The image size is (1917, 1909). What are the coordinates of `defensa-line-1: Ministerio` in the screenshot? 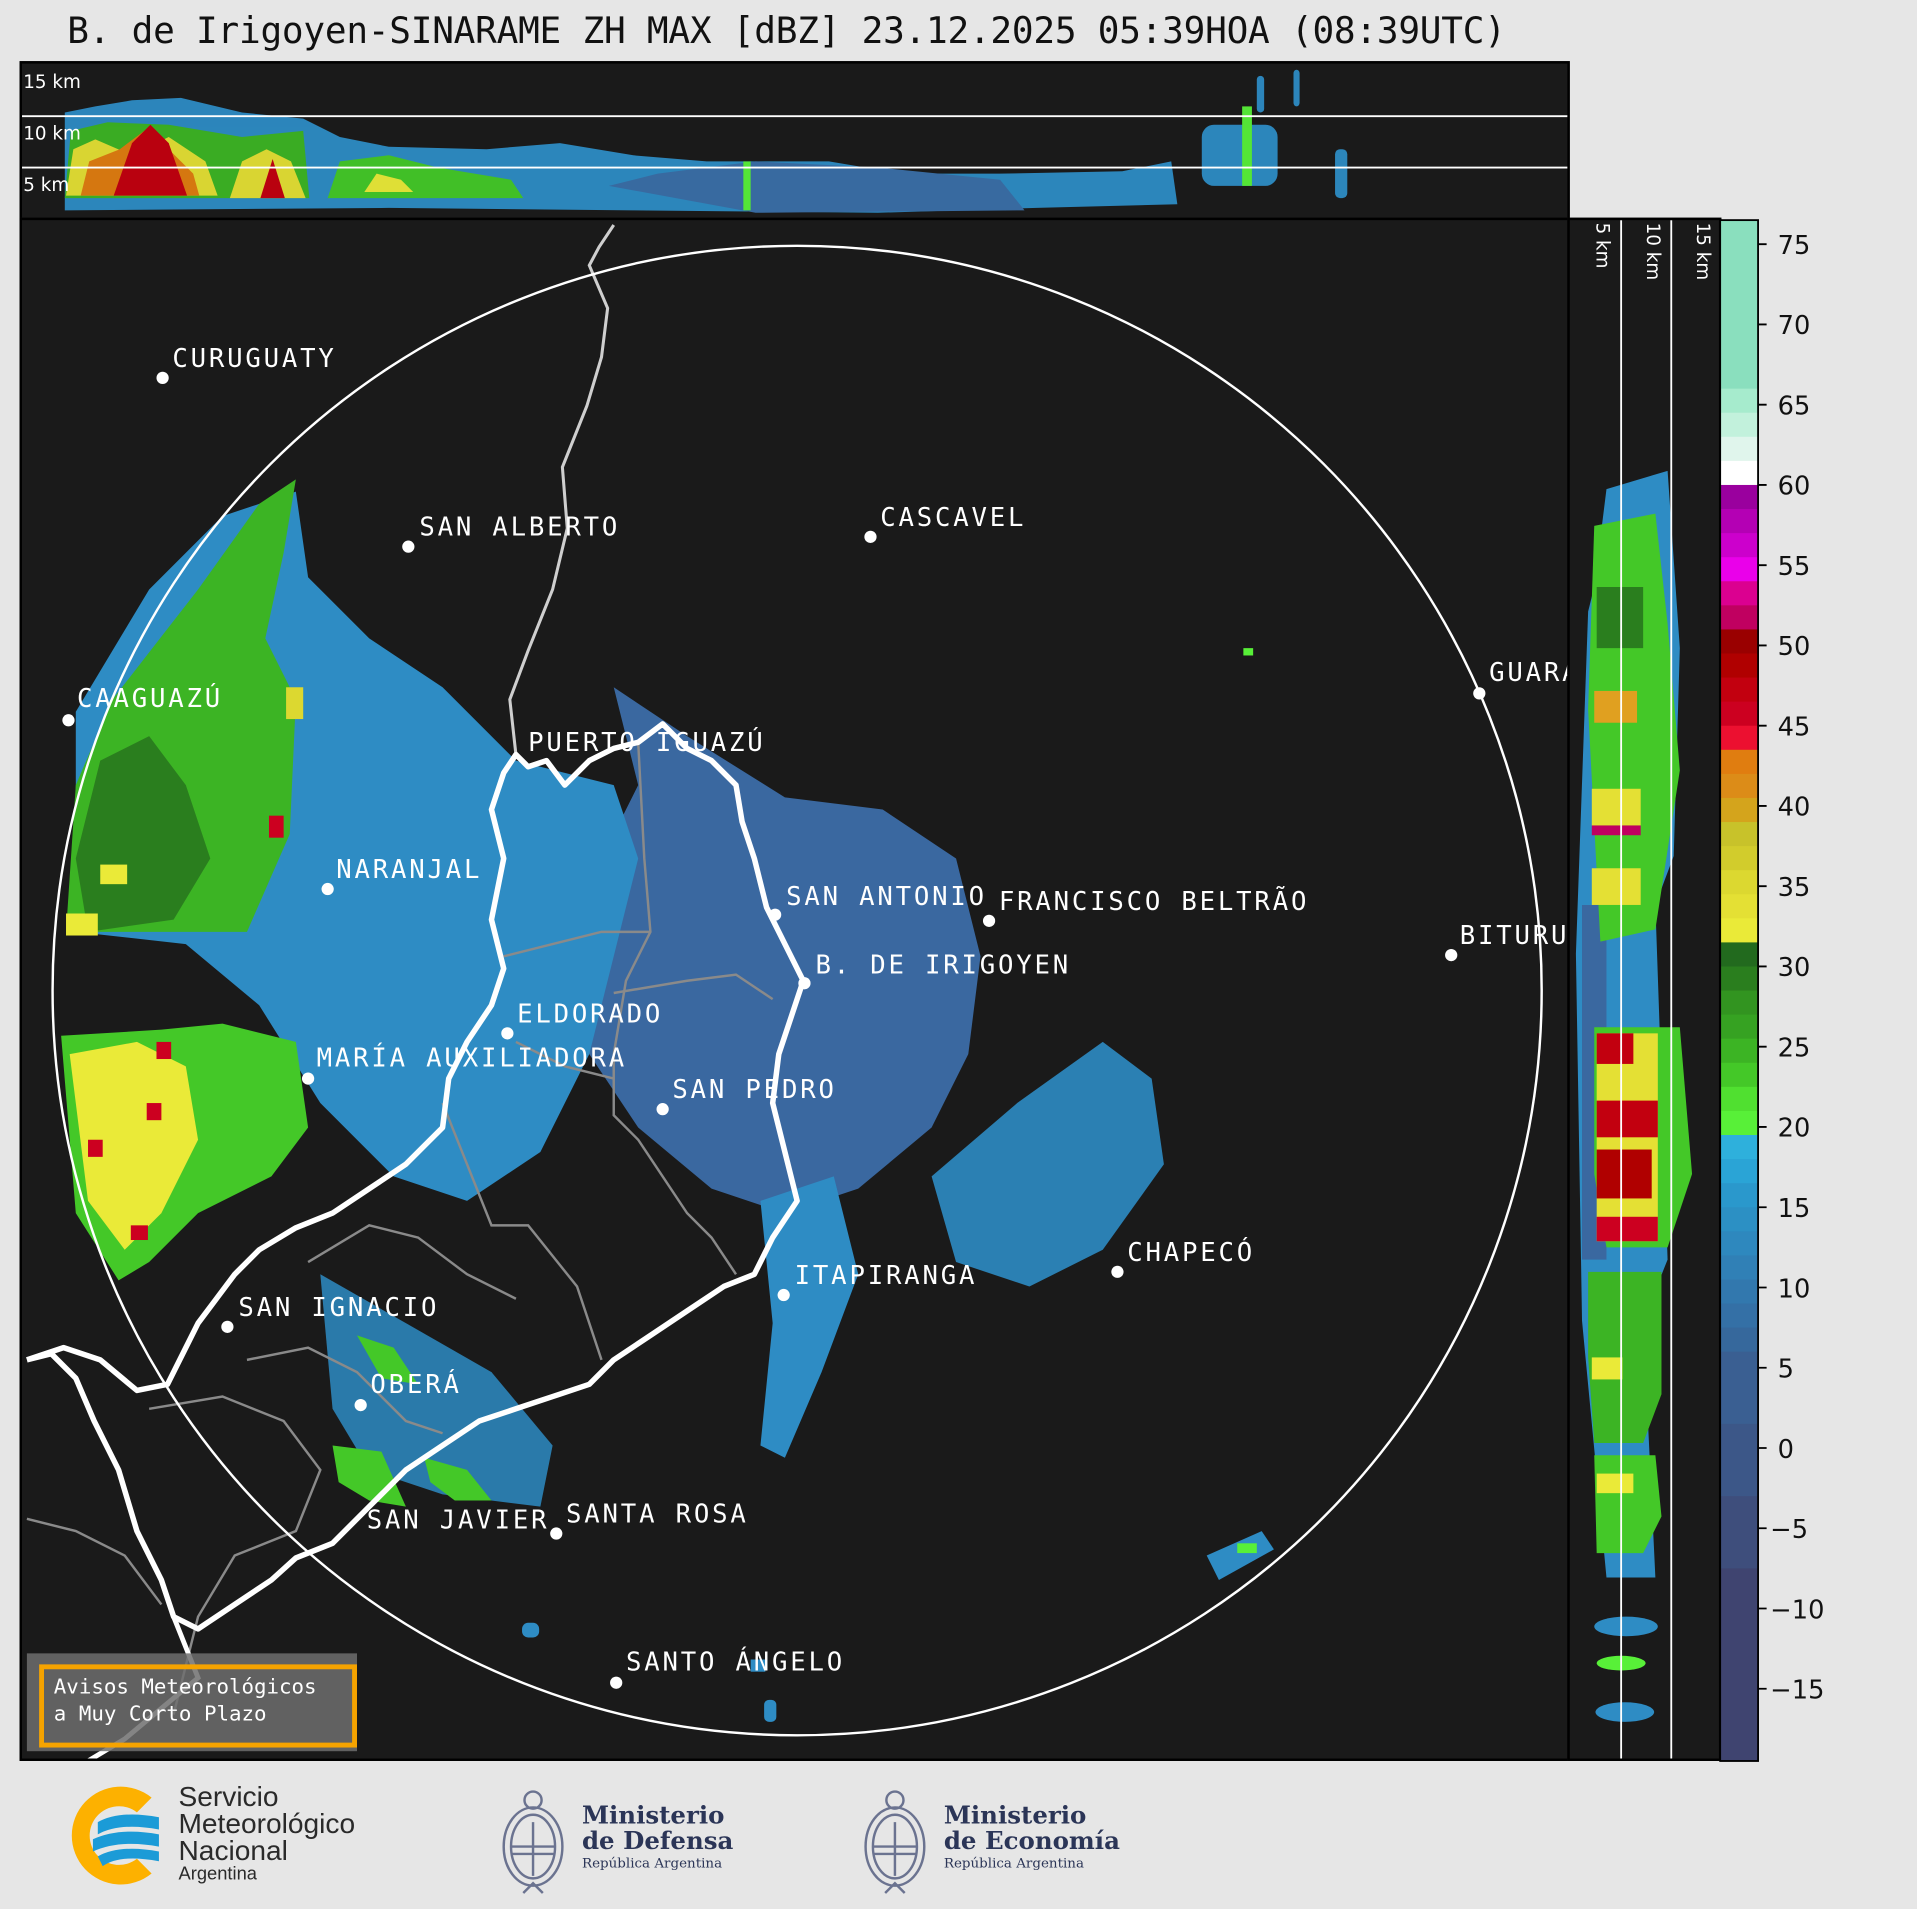 It's located at (653, 1815).